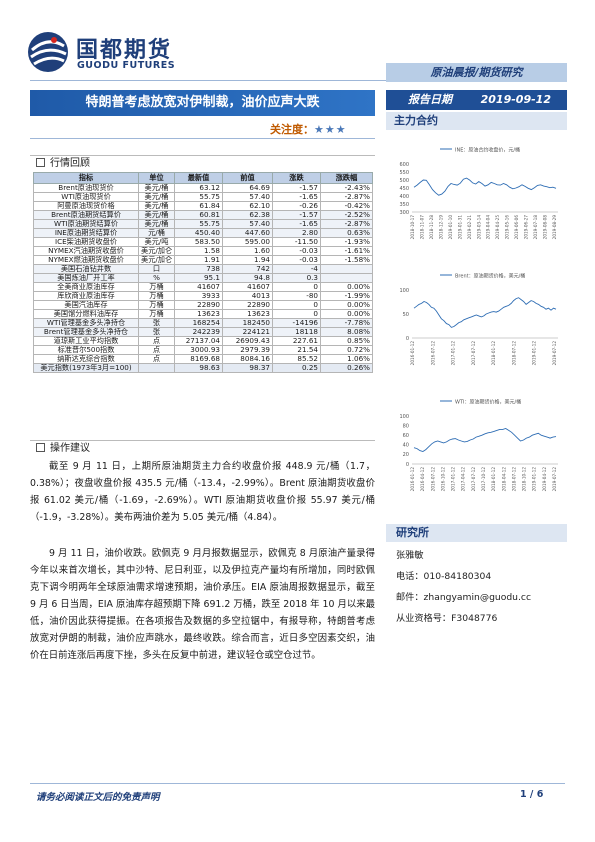 This screenshot has height=842, width=595. I want to click on table-row: WTI原油期货结算价 美元/桶 55.75 57.40 -1.65 -2.87%, so click(203, 224).